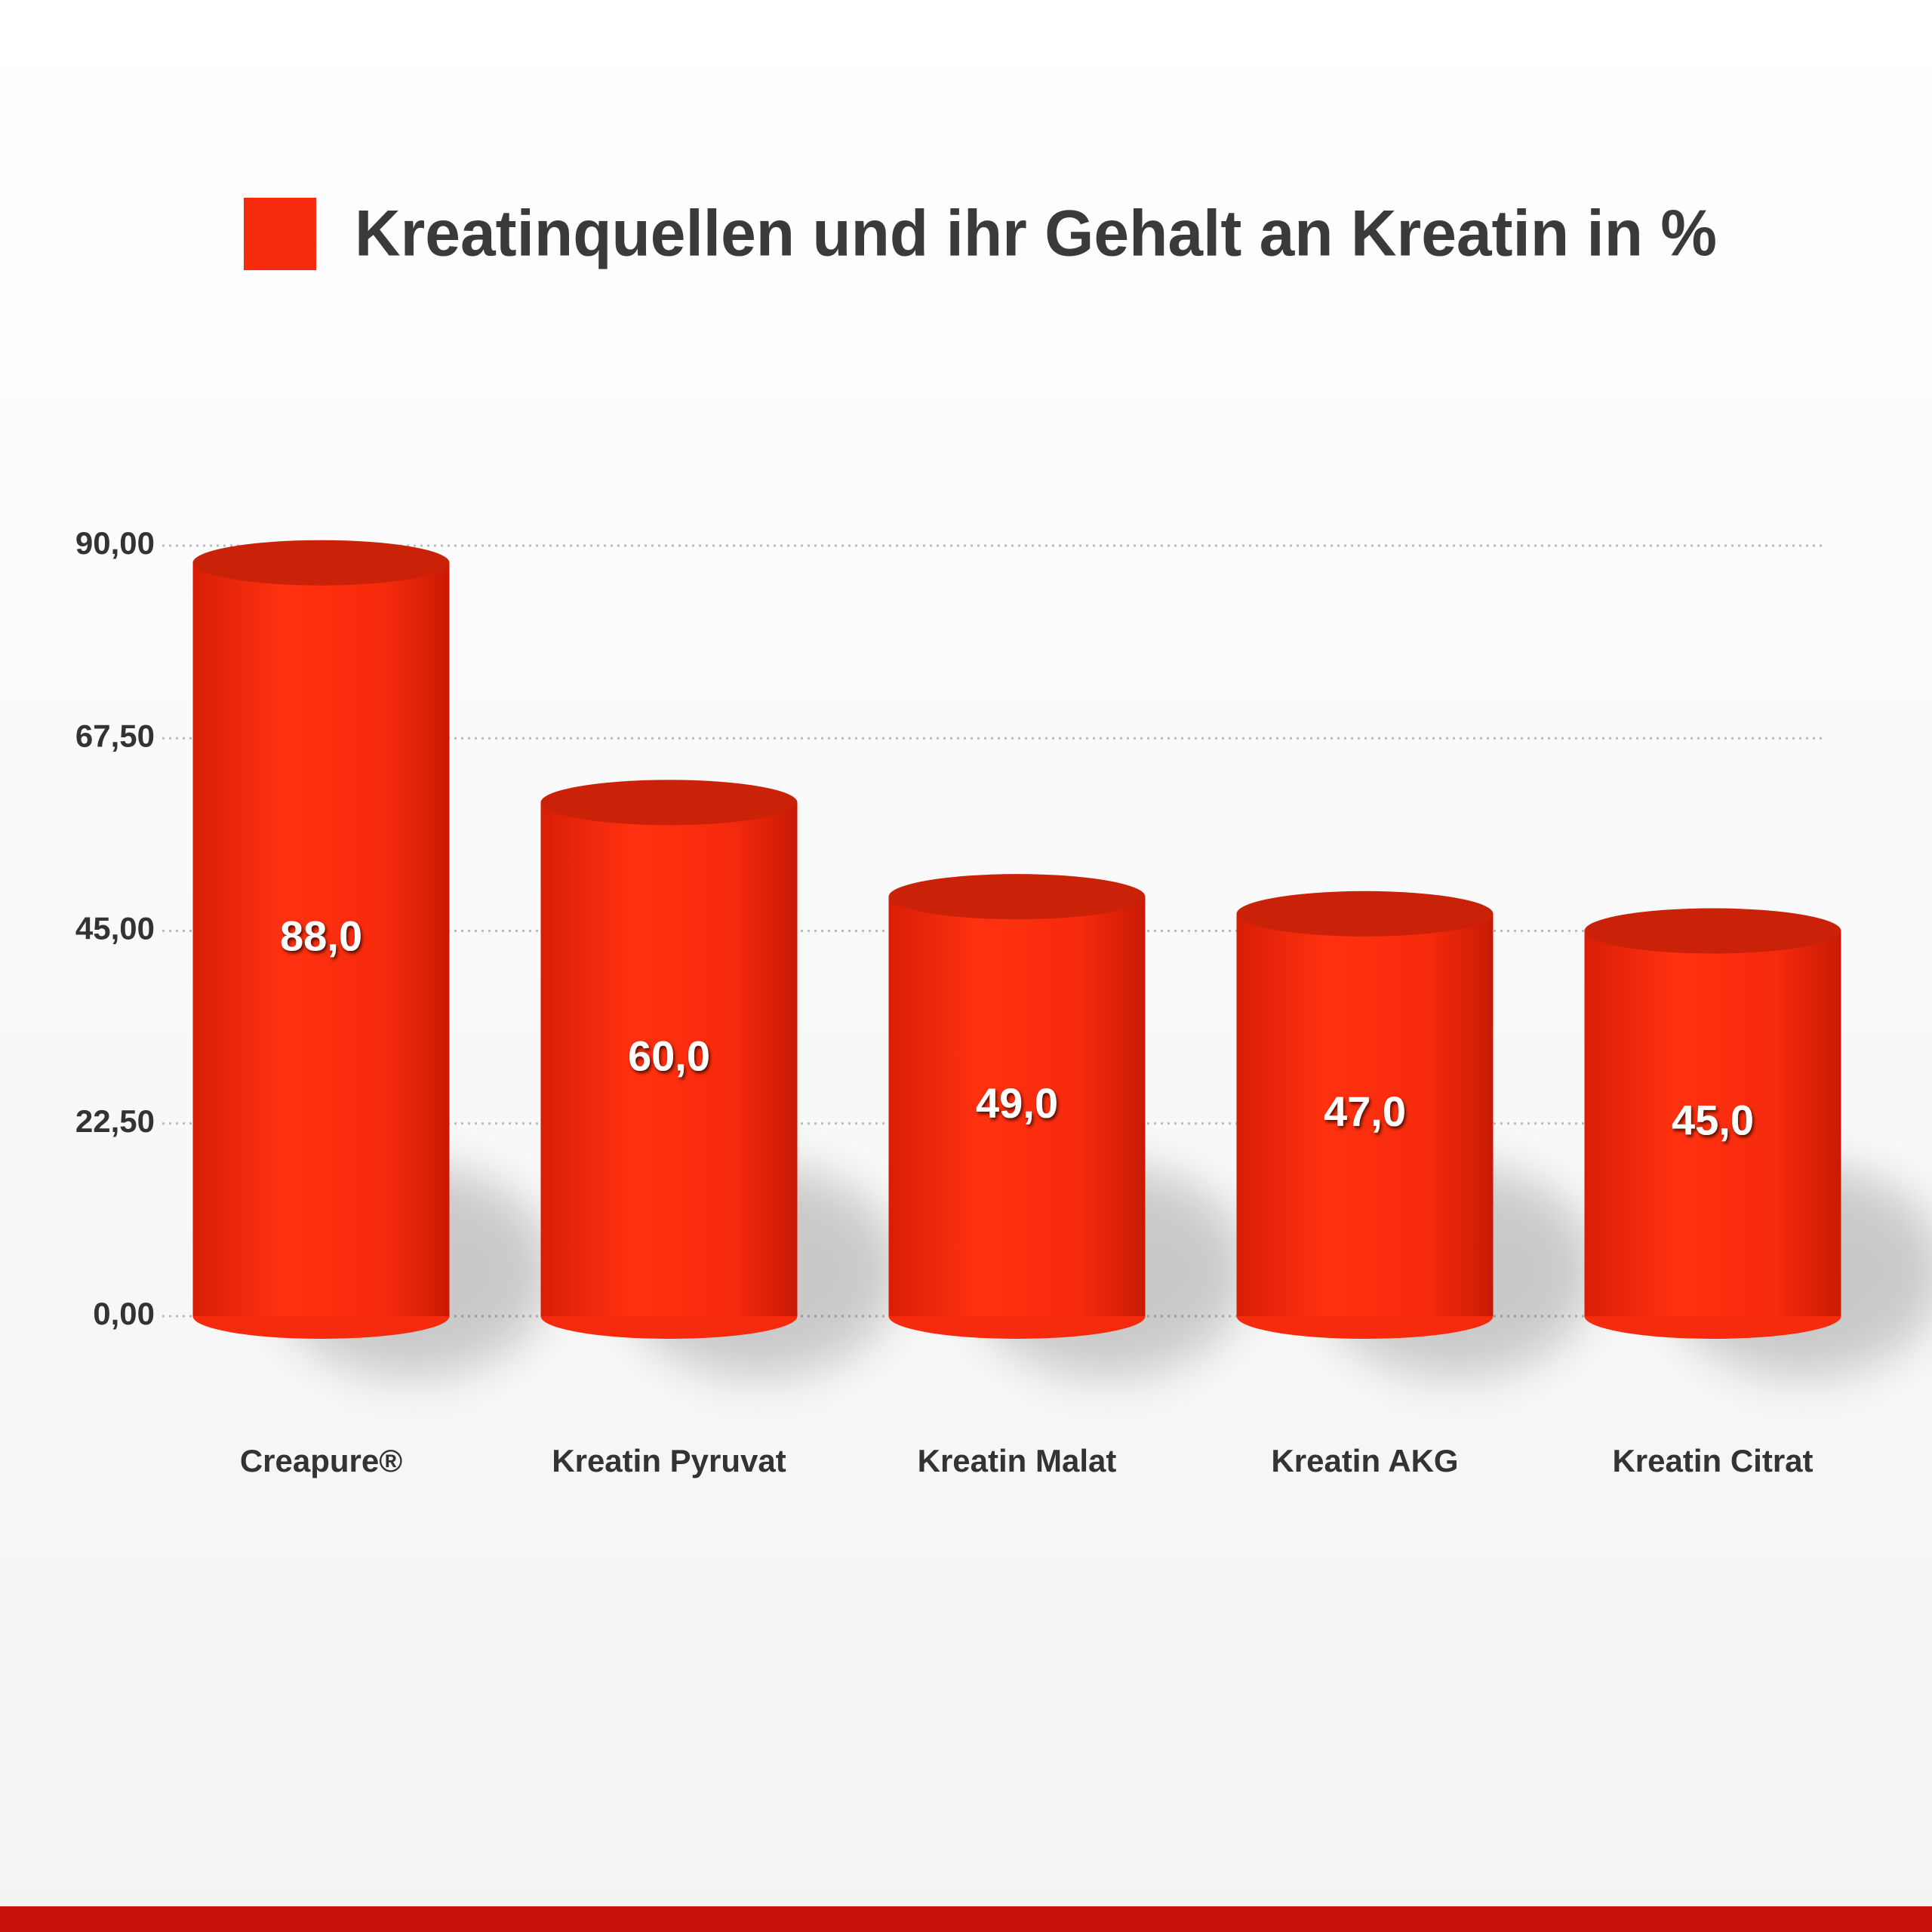 This screenshot has width=1932, height=1932. What do you see at coordinates (115, 928) in the screenshot?
I see `y-tick-label: 45,00` at bounding box center [115, 928].